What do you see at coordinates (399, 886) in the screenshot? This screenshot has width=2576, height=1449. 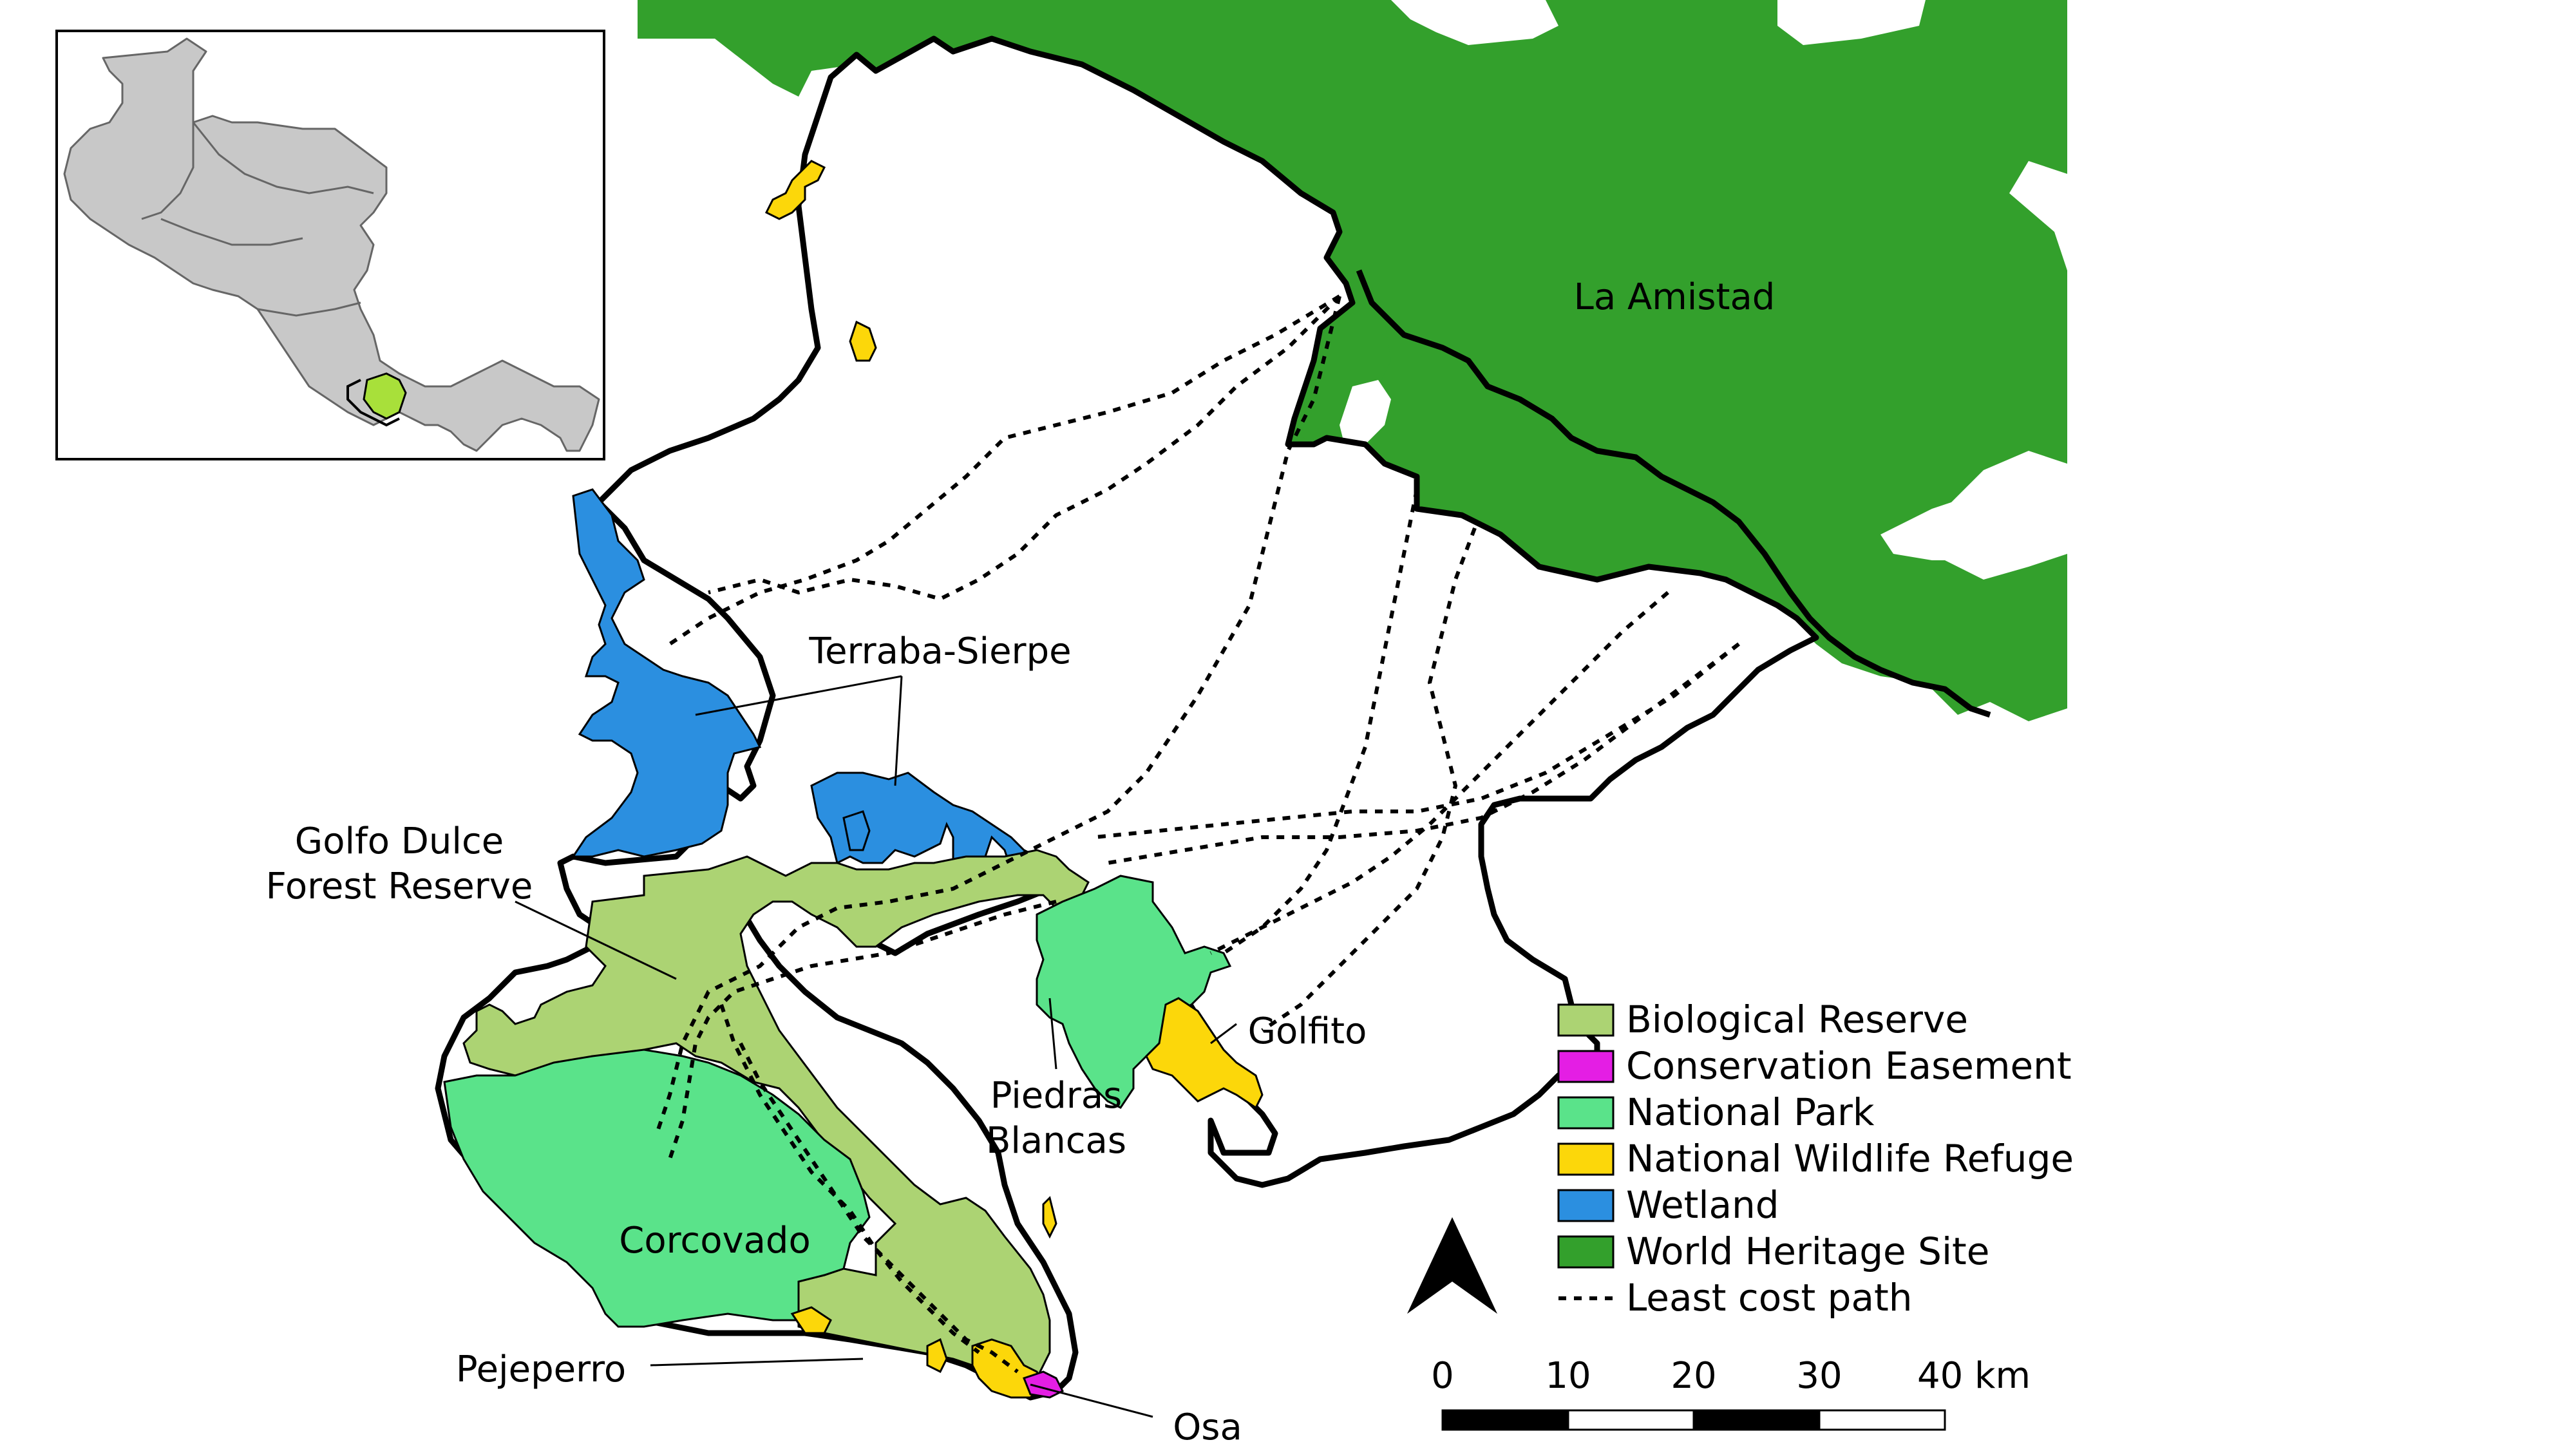 I see `label-golfo-dulce-line2: Forest Reserve` at bounding box center [399, 886].